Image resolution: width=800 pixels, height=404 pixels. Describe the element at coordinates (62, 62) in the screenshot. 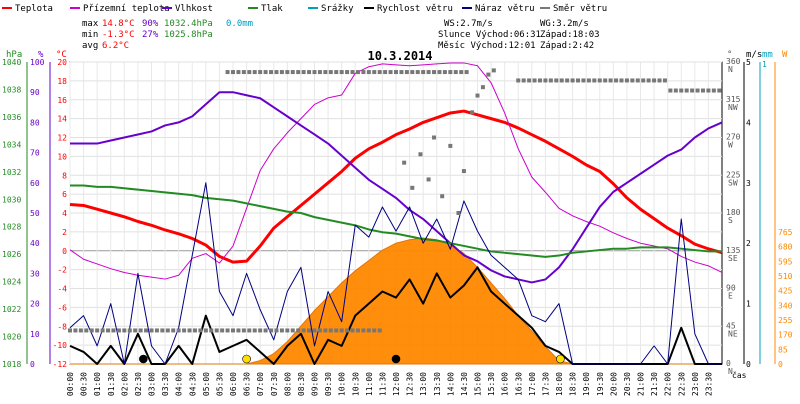

I see `axis-tick-temp: 20` at that location.